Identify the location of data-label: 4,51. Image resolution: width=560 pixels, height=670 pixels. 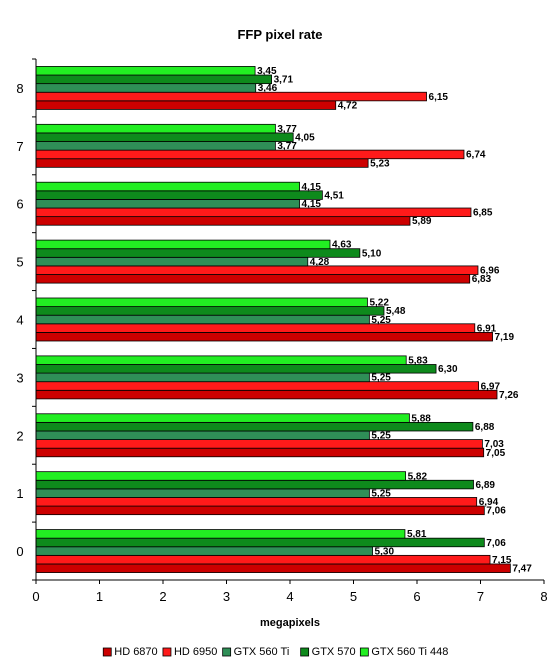
(334, 195).